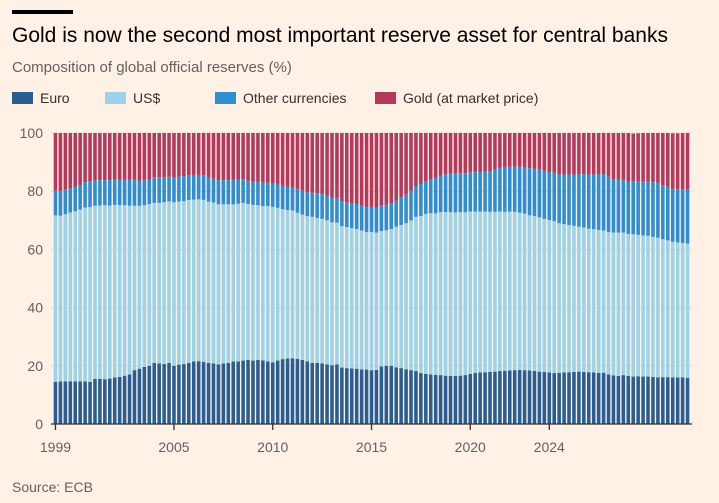 The height and width of the screenshot is (503, 719). I want to click on legend-label-euro: Euro, so click(55, 98).